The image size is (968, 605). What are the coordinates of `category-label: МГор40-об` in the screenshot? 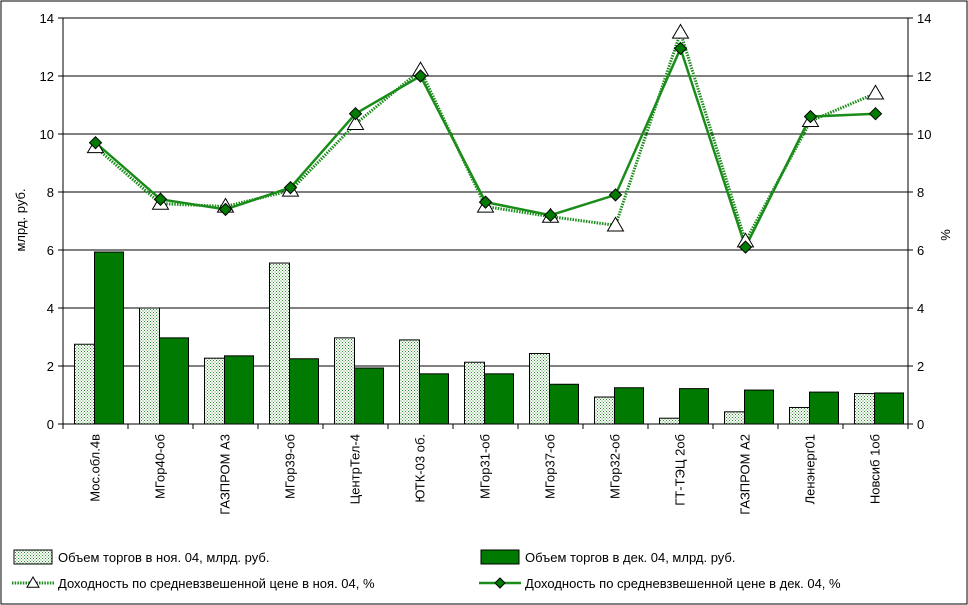 It's located at (160, 466).